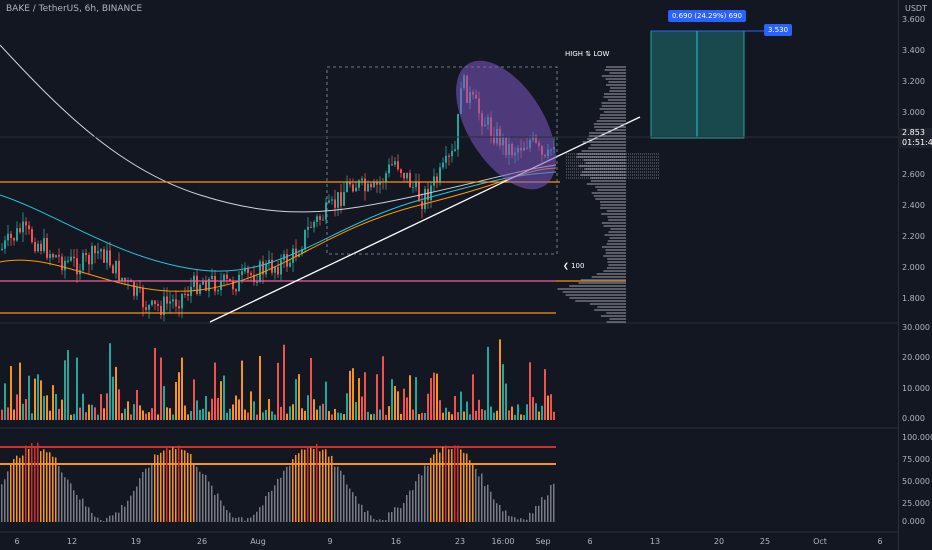 The height and width of the screenshot is (550, 932). What do you see at coordinates (913, 19) in the screenshot?
I see `price-tick-label: 3.600` at bounding box center [913, 19].